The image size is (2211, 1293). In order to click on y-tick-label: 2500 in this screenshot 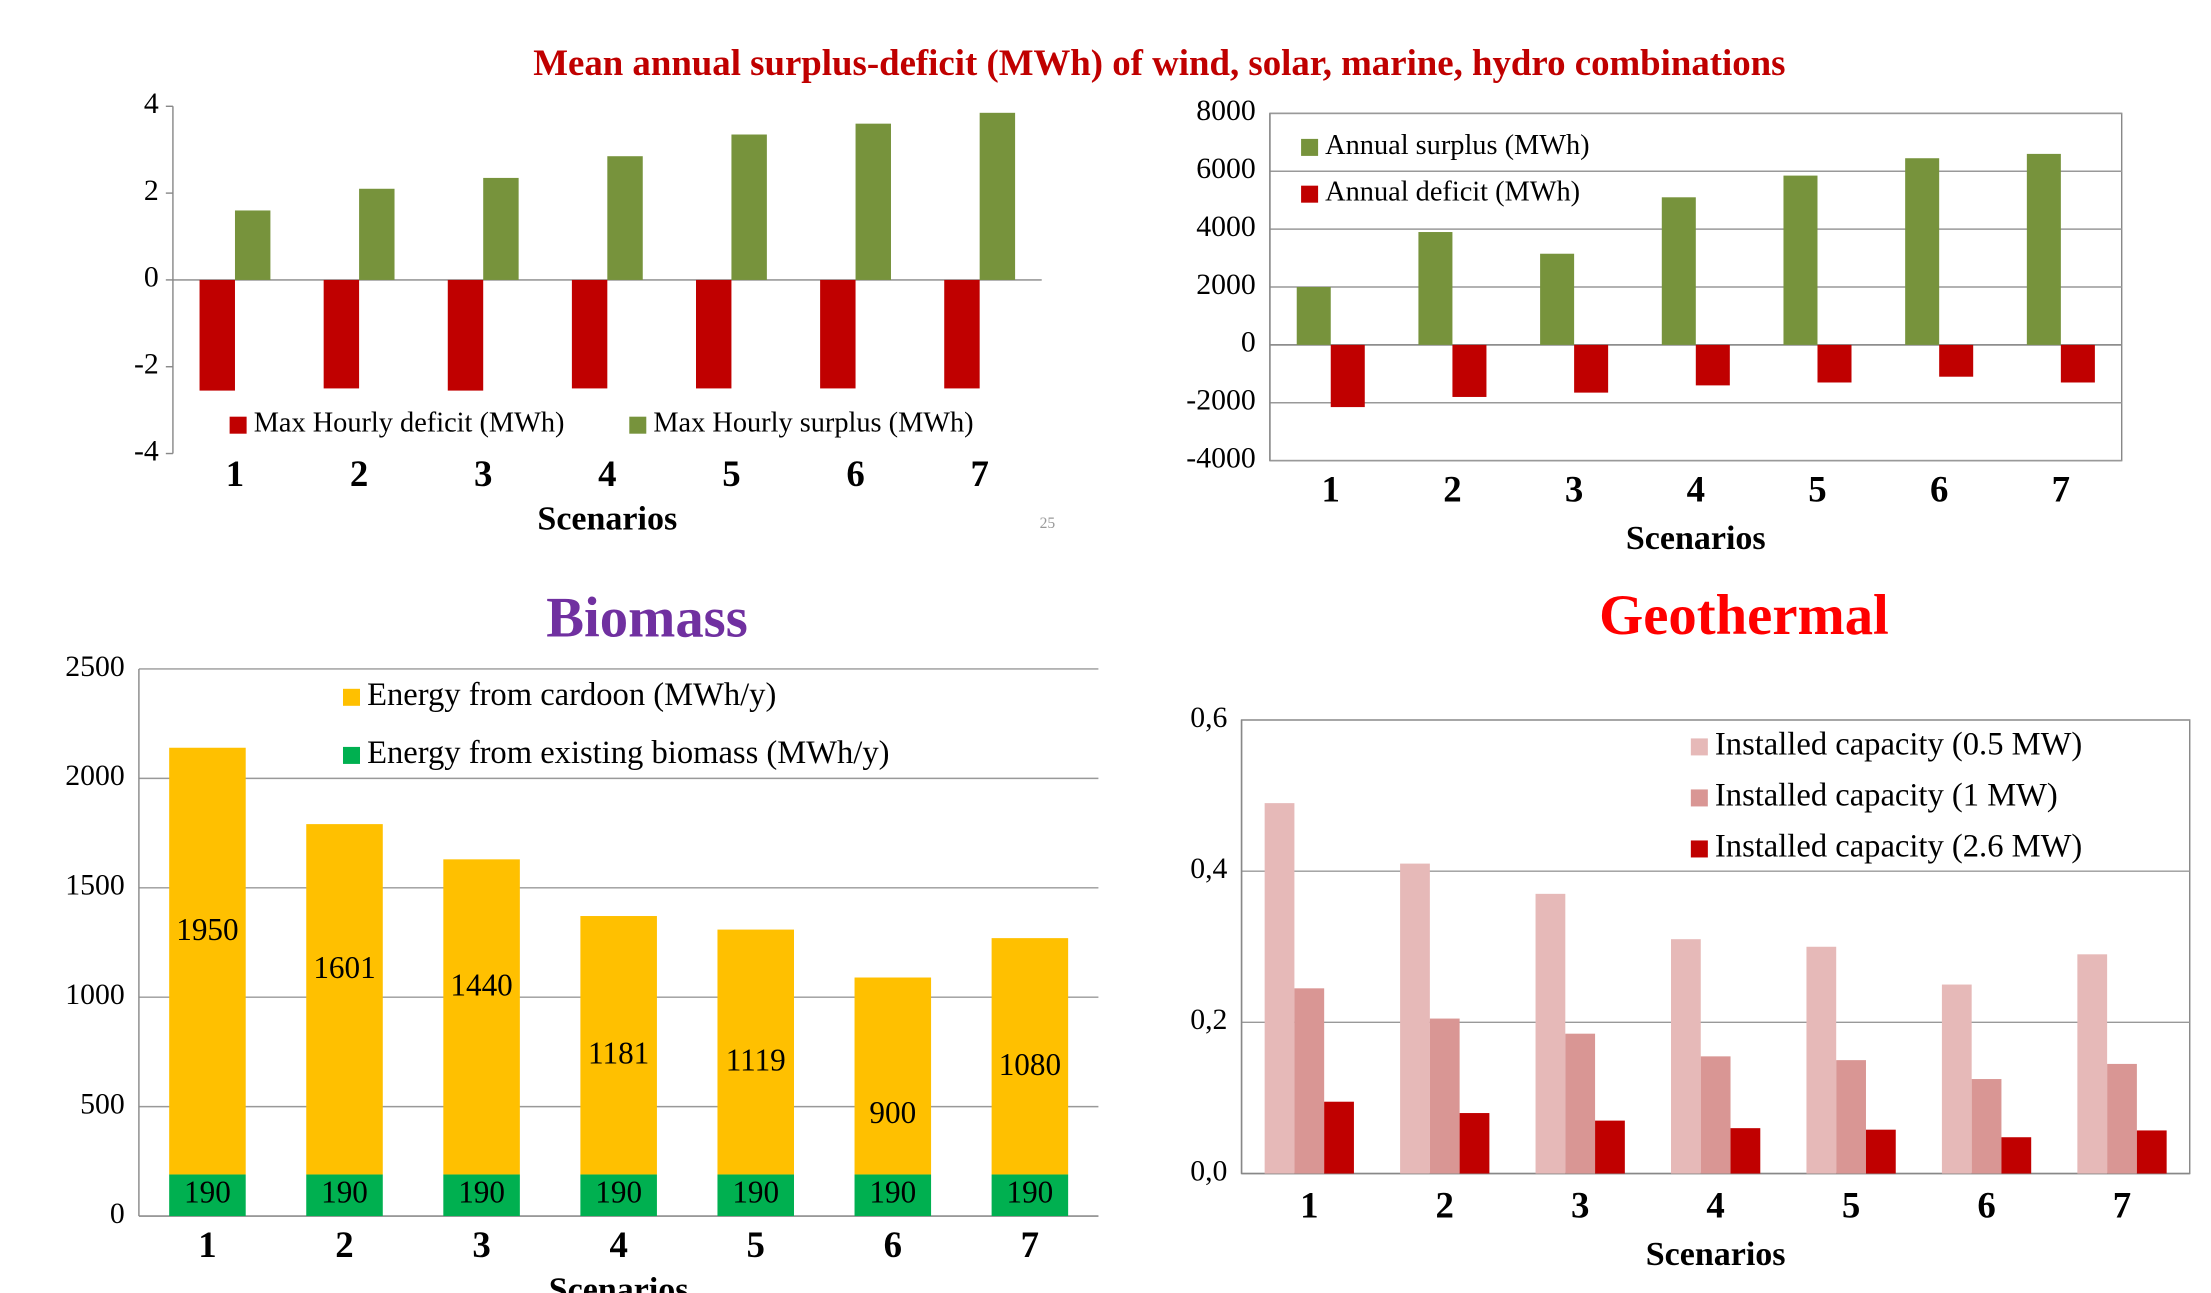, I will do `click(95, 666)`.